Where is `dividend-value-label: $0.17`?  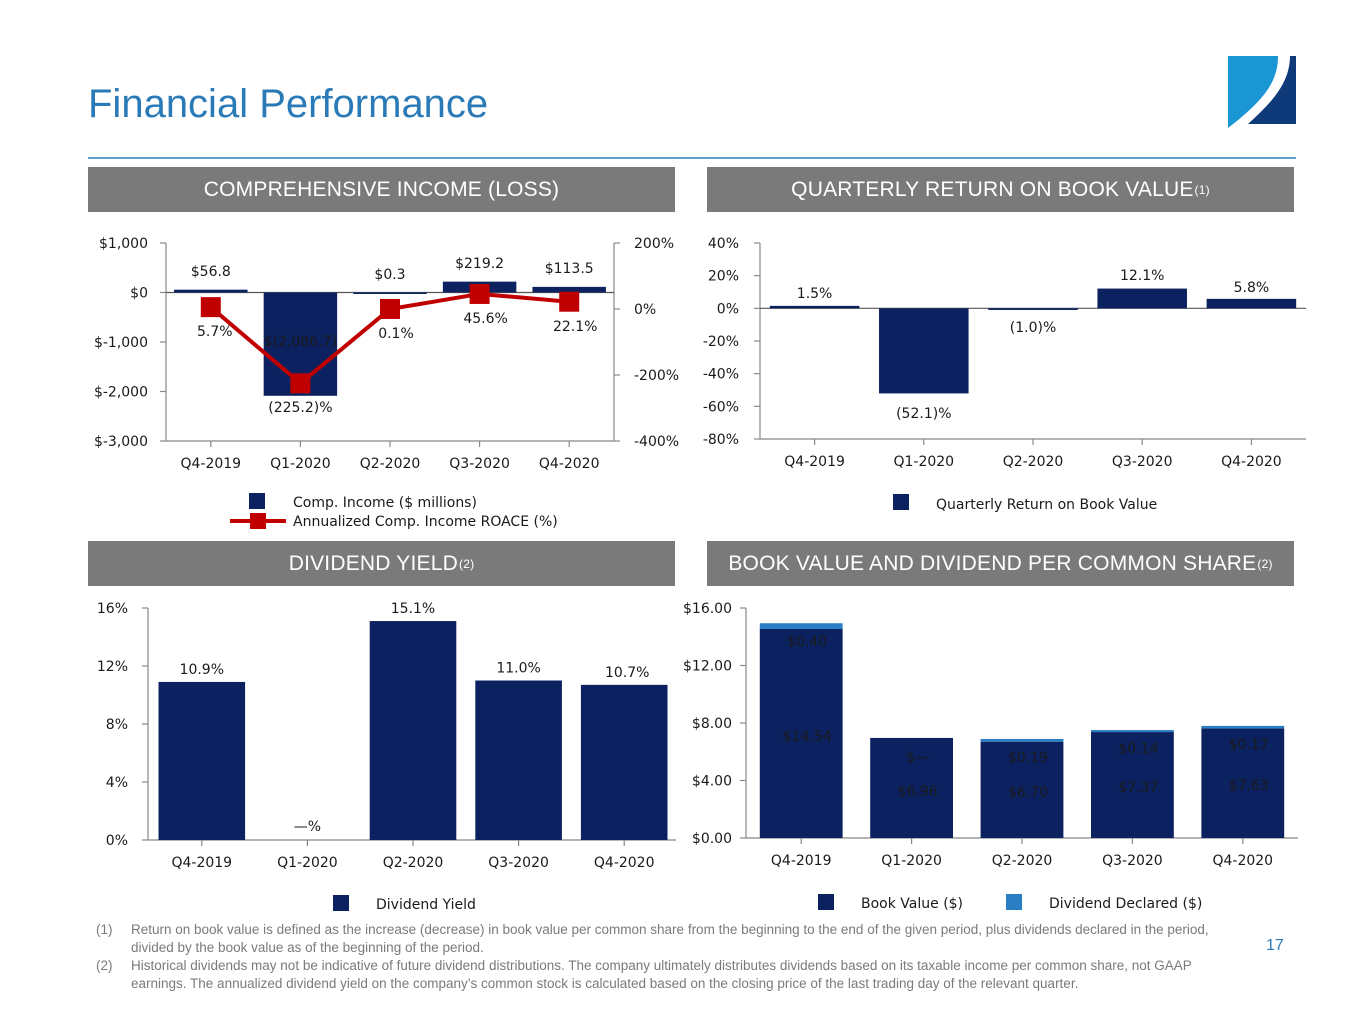
dividend-value-label: $0.17 is located at coordinates (1249, 745).